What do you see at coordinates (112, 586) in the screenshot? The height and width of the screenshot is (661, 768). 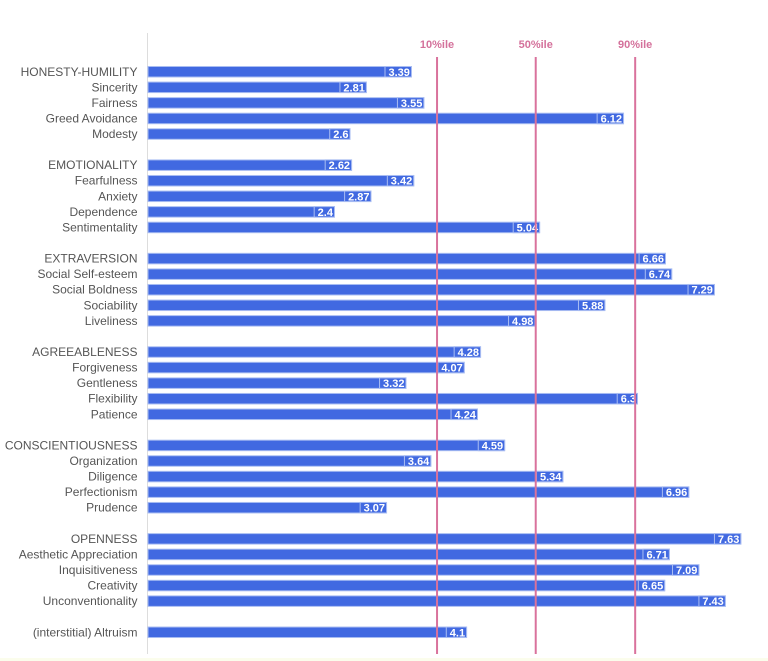 I see `category-label: Creativity` at bounding box center [112, 586].